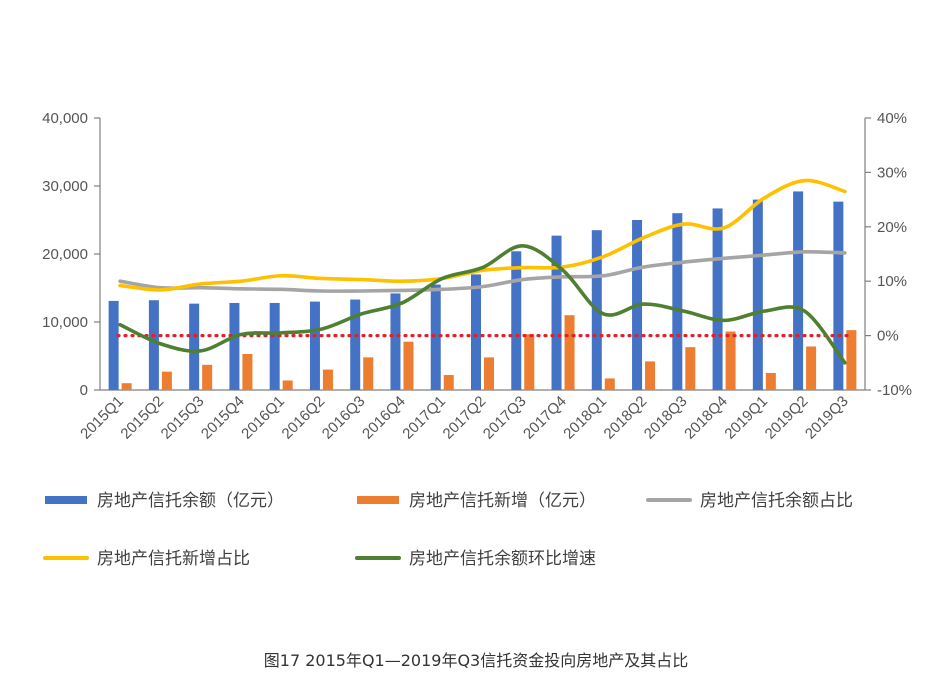 This screenshot has height=697, width=952. I want to click on legend-item: 房地产信托新增（亿元）, so click(476, 501).